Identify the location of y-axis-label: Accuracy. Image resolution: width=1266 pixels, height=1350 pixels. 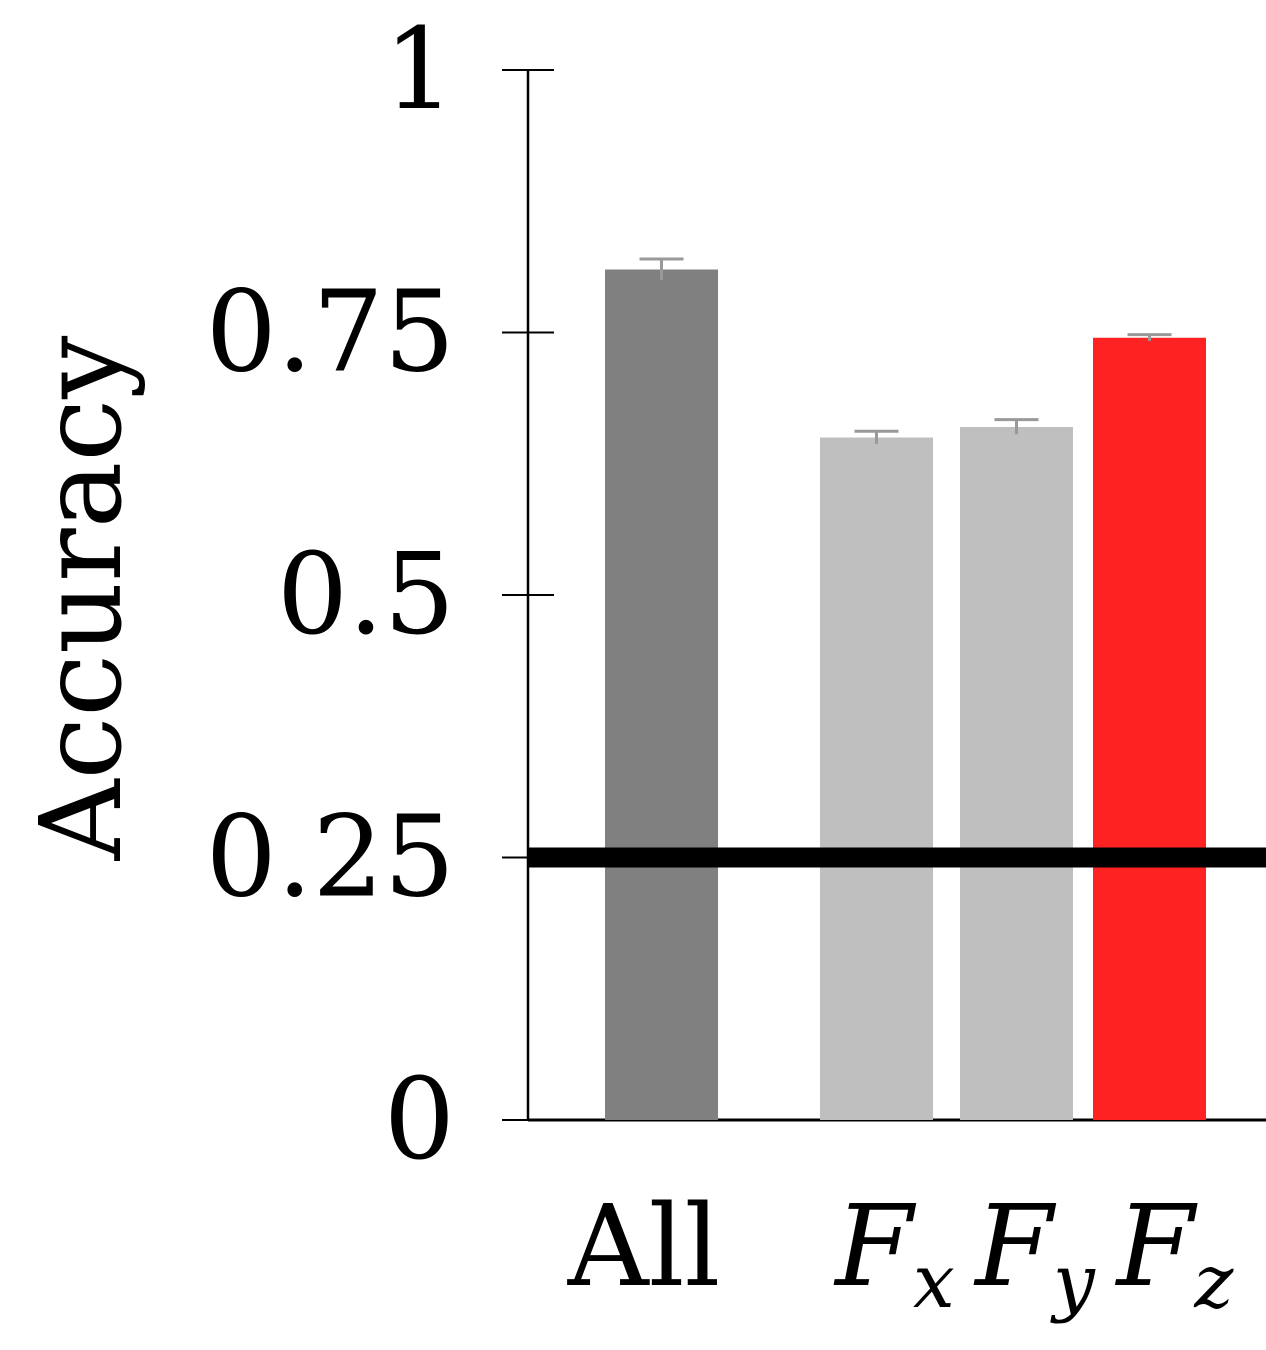
(82, 599).